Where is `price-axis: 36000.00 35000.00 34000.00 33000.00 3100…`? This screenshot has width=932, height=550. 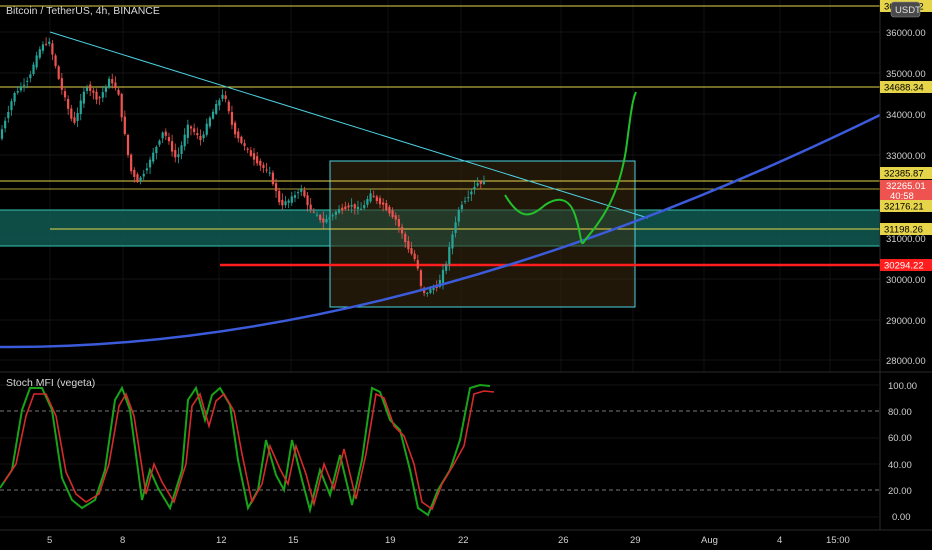
price-axis: 36000.00 35000.00 34000.00 33000.00 3100… is located at coordinates (906, 197).